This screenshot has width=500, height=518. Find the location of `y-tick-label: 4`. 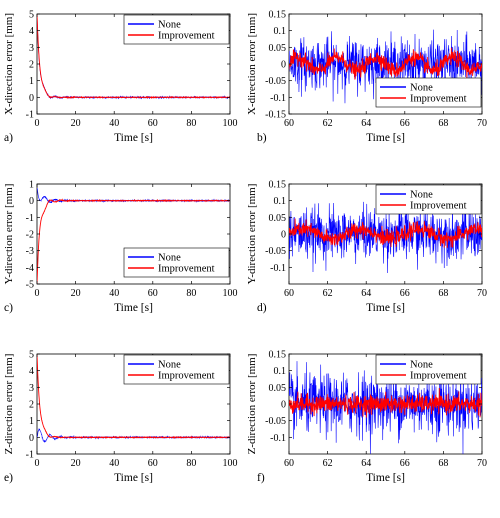

y-tick-label: 4 is located at coordinates (31, 31).